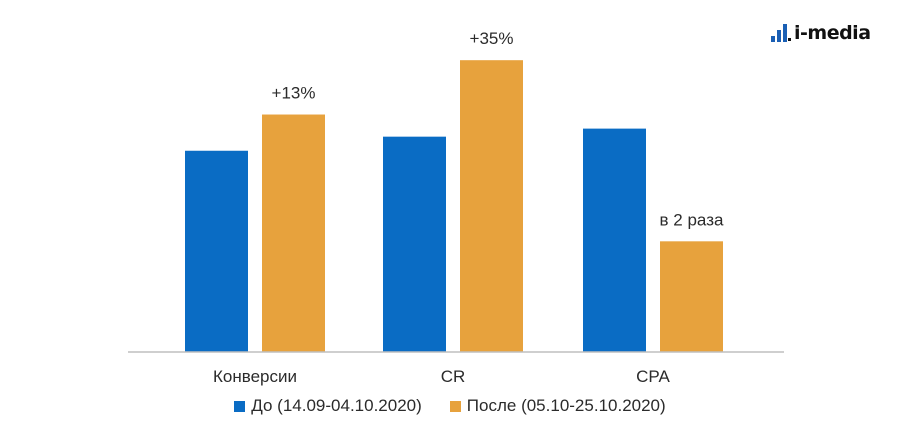  I want to click on annotation-label-1: +35%, so click(492, 38).